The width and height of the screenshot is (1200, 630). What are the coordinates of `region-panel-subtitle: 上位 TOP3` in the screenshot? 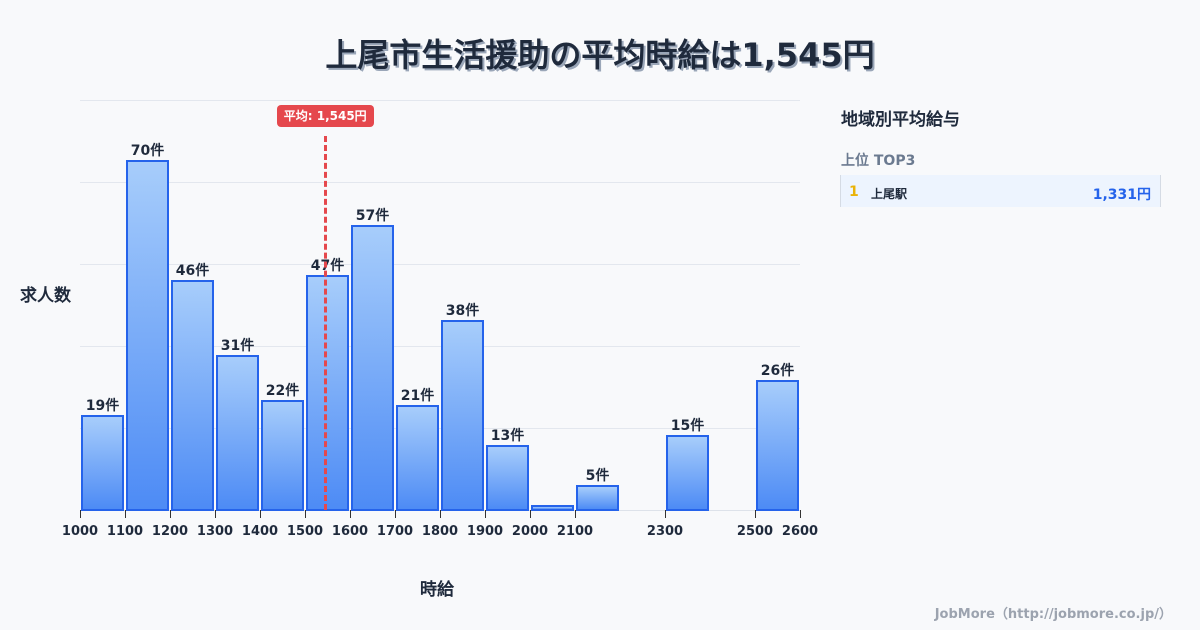 It's located at (878, 161).